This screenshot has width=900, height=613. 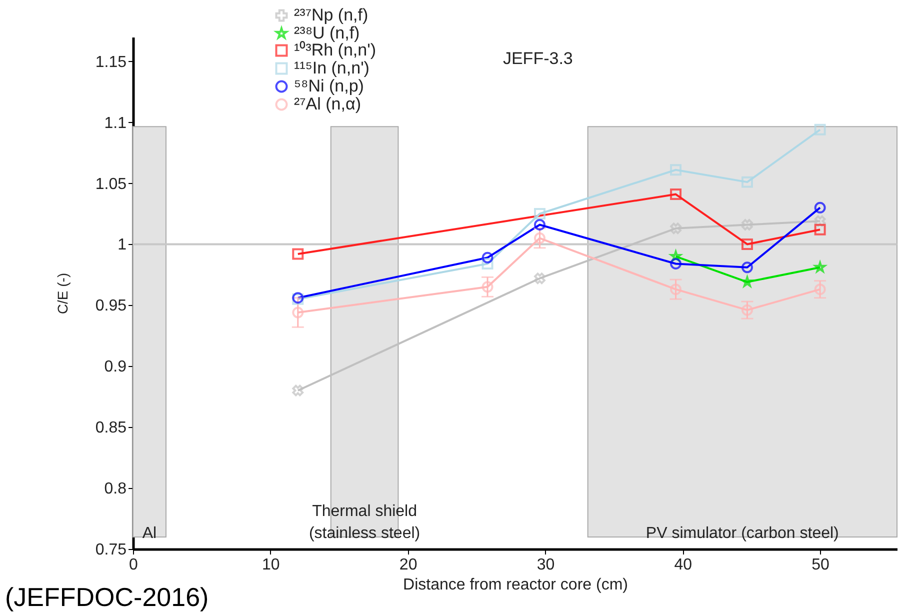 What do you see at coordinates (408, 565) in the screenshot?
I see `x-tick-label: 20` at bounding box center [408, 565].